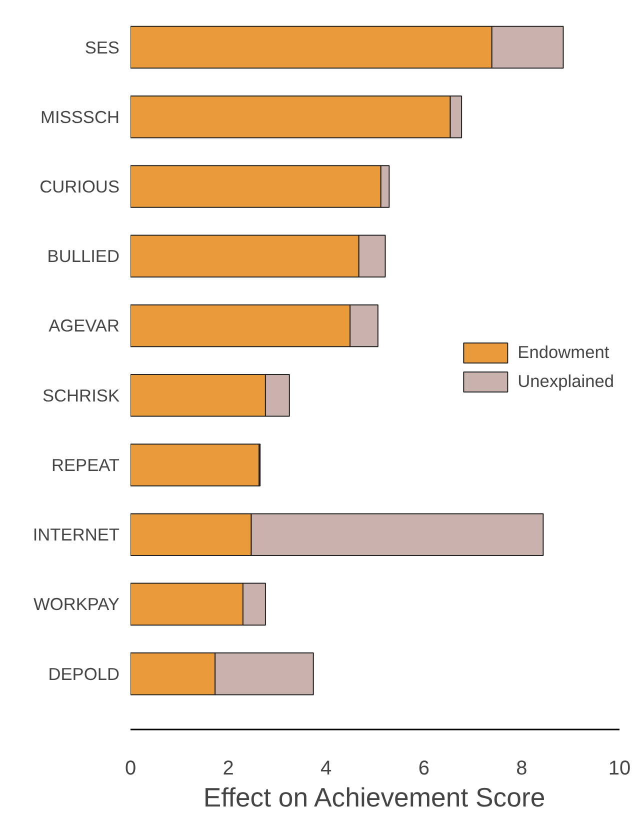 The image size is (639, 815). What do you see at coordinates (564, 352) in the screenshot?
I see `legend-label: Endowment` at bounding box center [564, 352].